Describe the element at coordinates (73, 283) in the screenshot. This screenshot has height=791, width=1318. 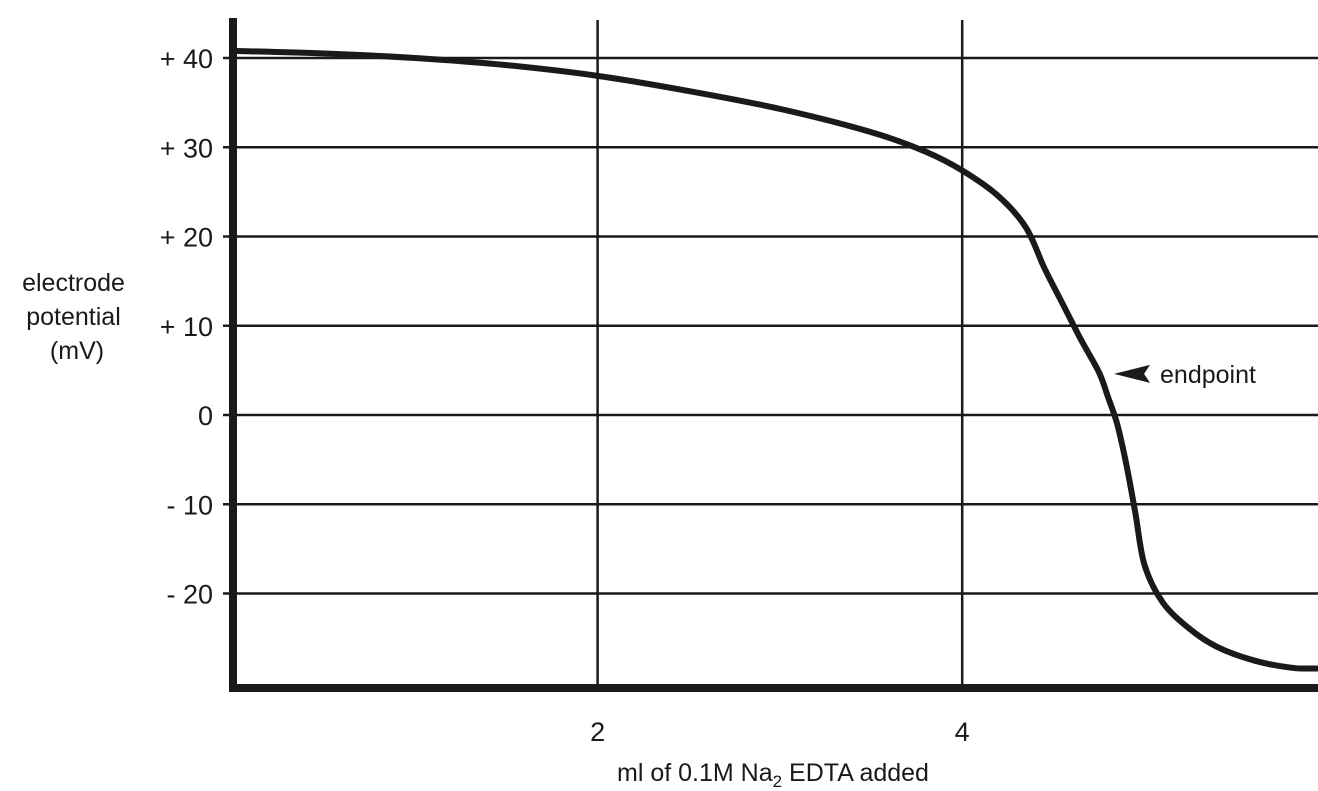
I see `y-axis-title-line-1: electrode` at that location.